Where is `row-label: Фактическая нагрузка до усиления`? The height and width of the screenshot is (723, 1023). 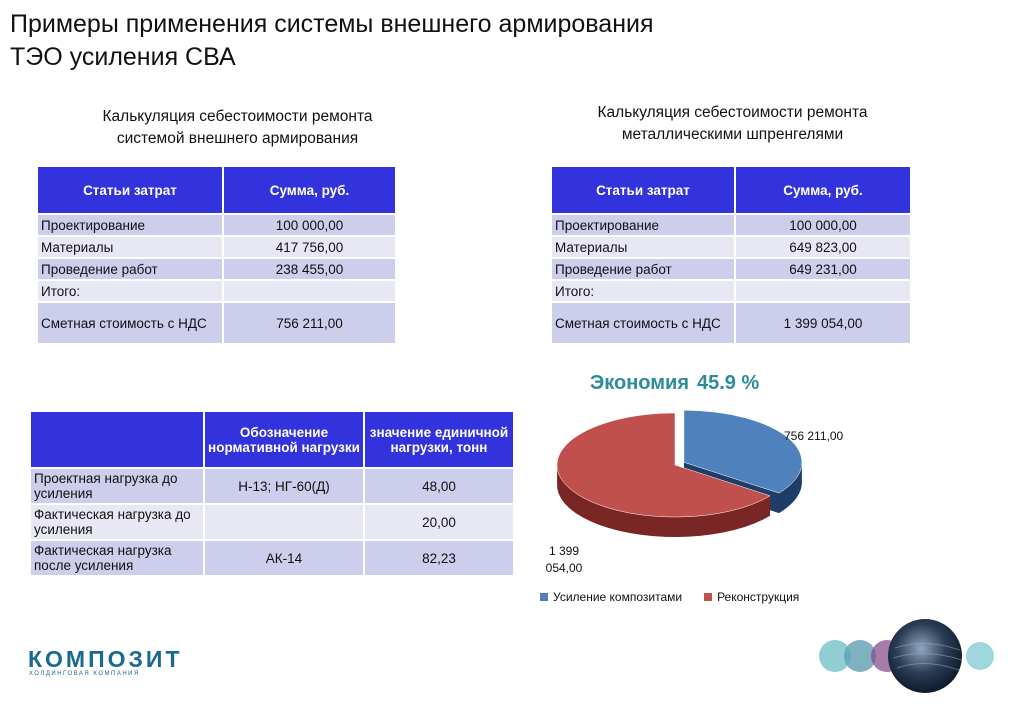
row-label: Фактическая нагрузка до усиления is located at coordinates (117, 522).